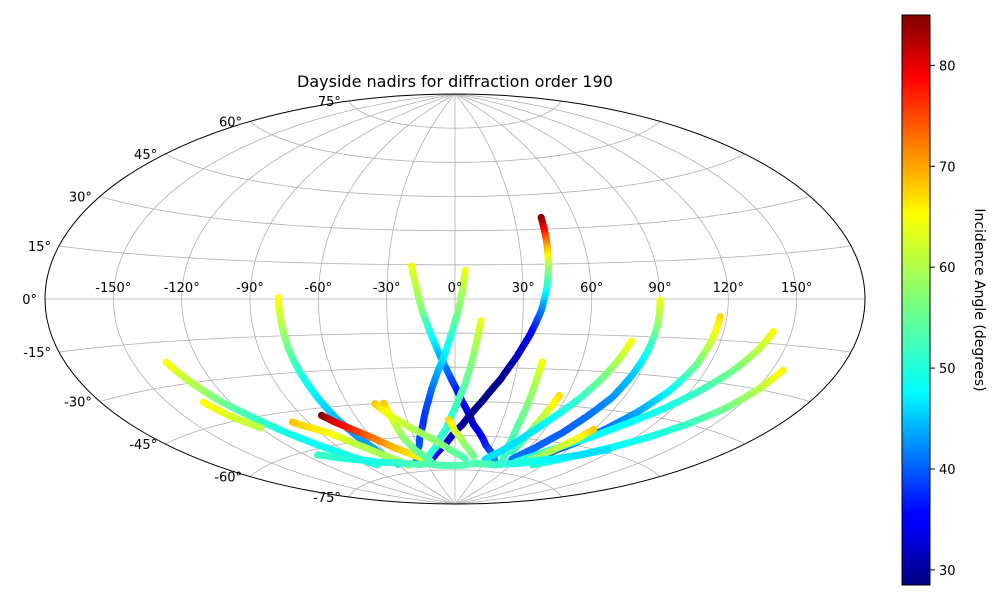 This screenshot has height=600, width=1000. Describe the element at coordinates (943, 319) in the screenshot. I see `colorbar-ticks: 30 40 50 60 70 80` at that location.